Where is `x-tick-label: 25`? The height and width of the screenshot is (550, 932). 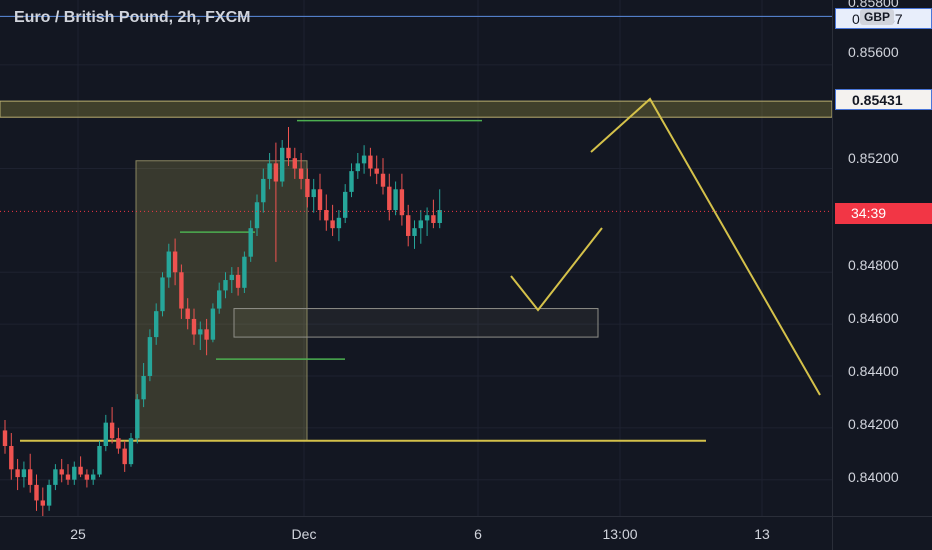 x-tick-label: 25 is located at coordinates (78, 534).